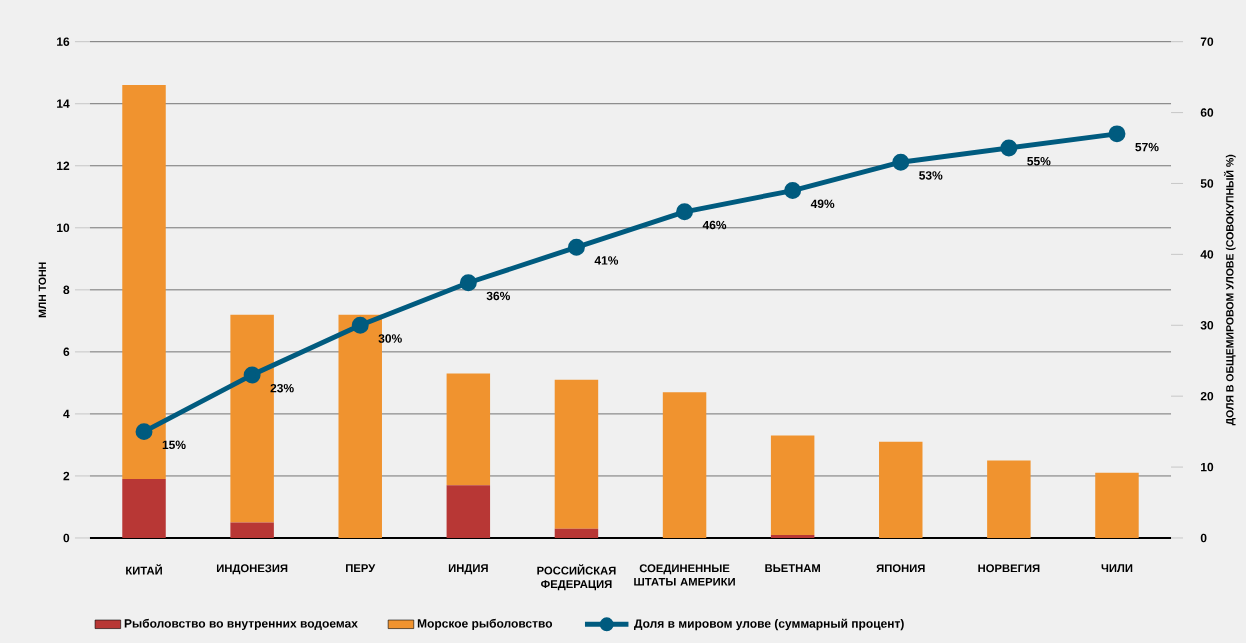  What do you see at coordinates (1207, 183) in the screenshot?
I see `y2-tick-label: 50` at bounding box center [1207, 183].